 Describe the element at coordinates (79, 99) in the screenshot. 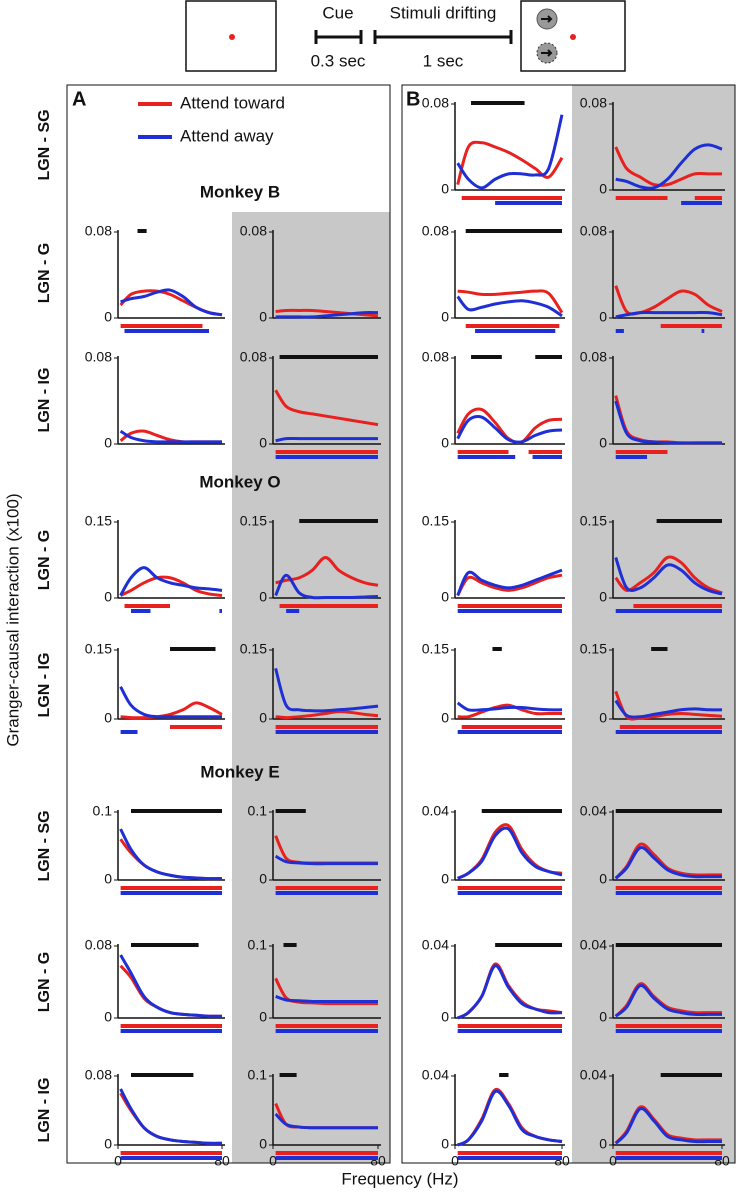

I see `panel-label: A` at that location.